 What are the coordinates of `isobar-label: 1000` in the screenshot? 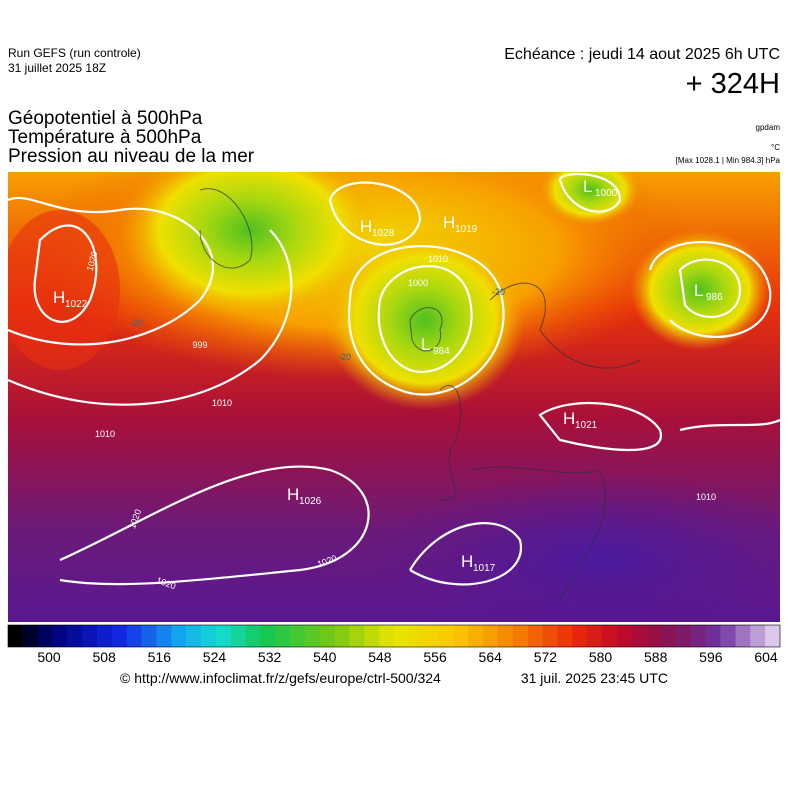 It's located at (418, 283).